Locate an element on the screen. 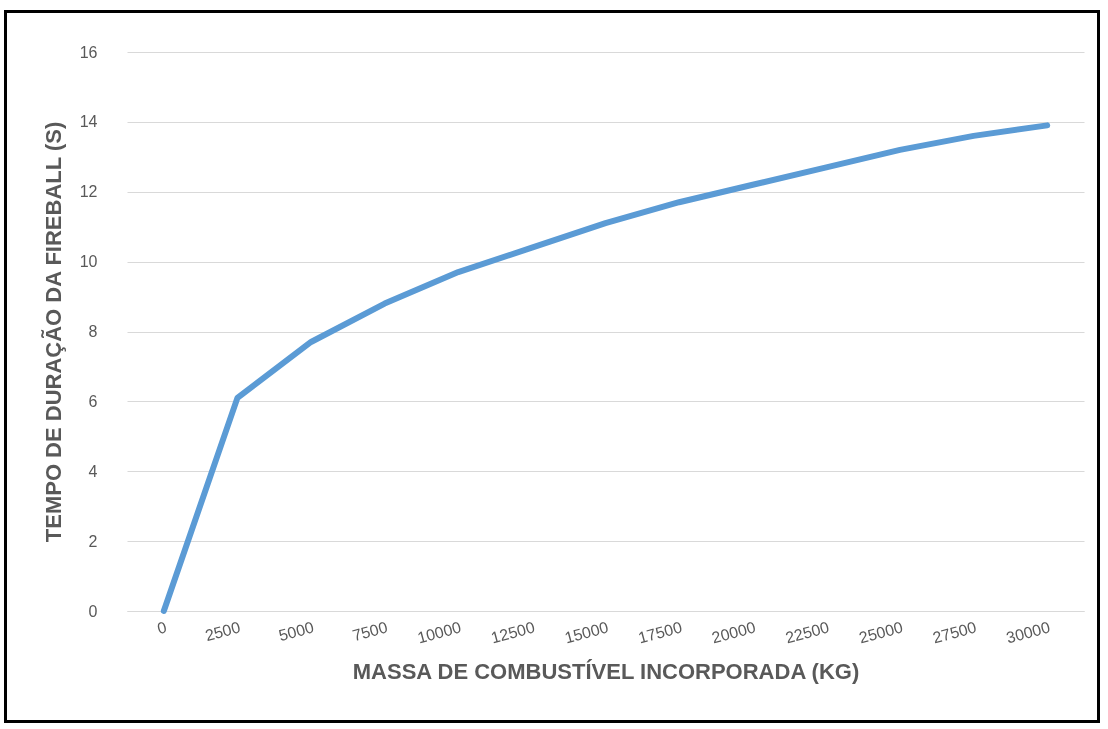 The image size is (1108, 729). x-tick-label: 2500 is located at coordinates (223, 631).